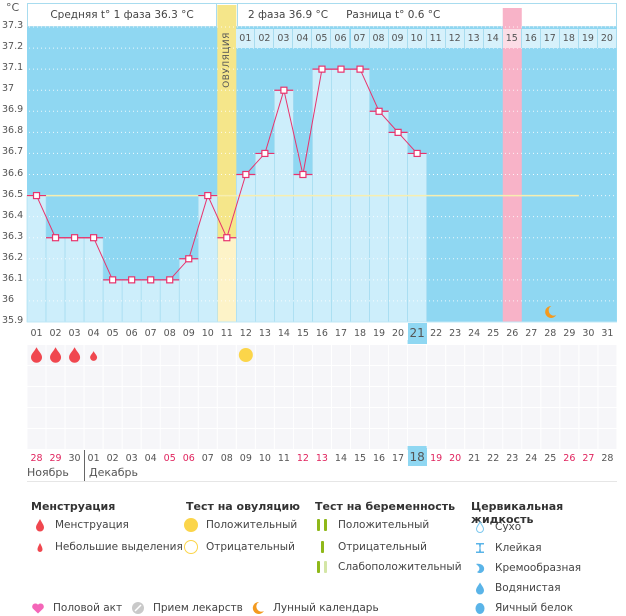 The width and height of the screenshot is (626, 616). I want to click on one-line-icon, so click(323, 547).